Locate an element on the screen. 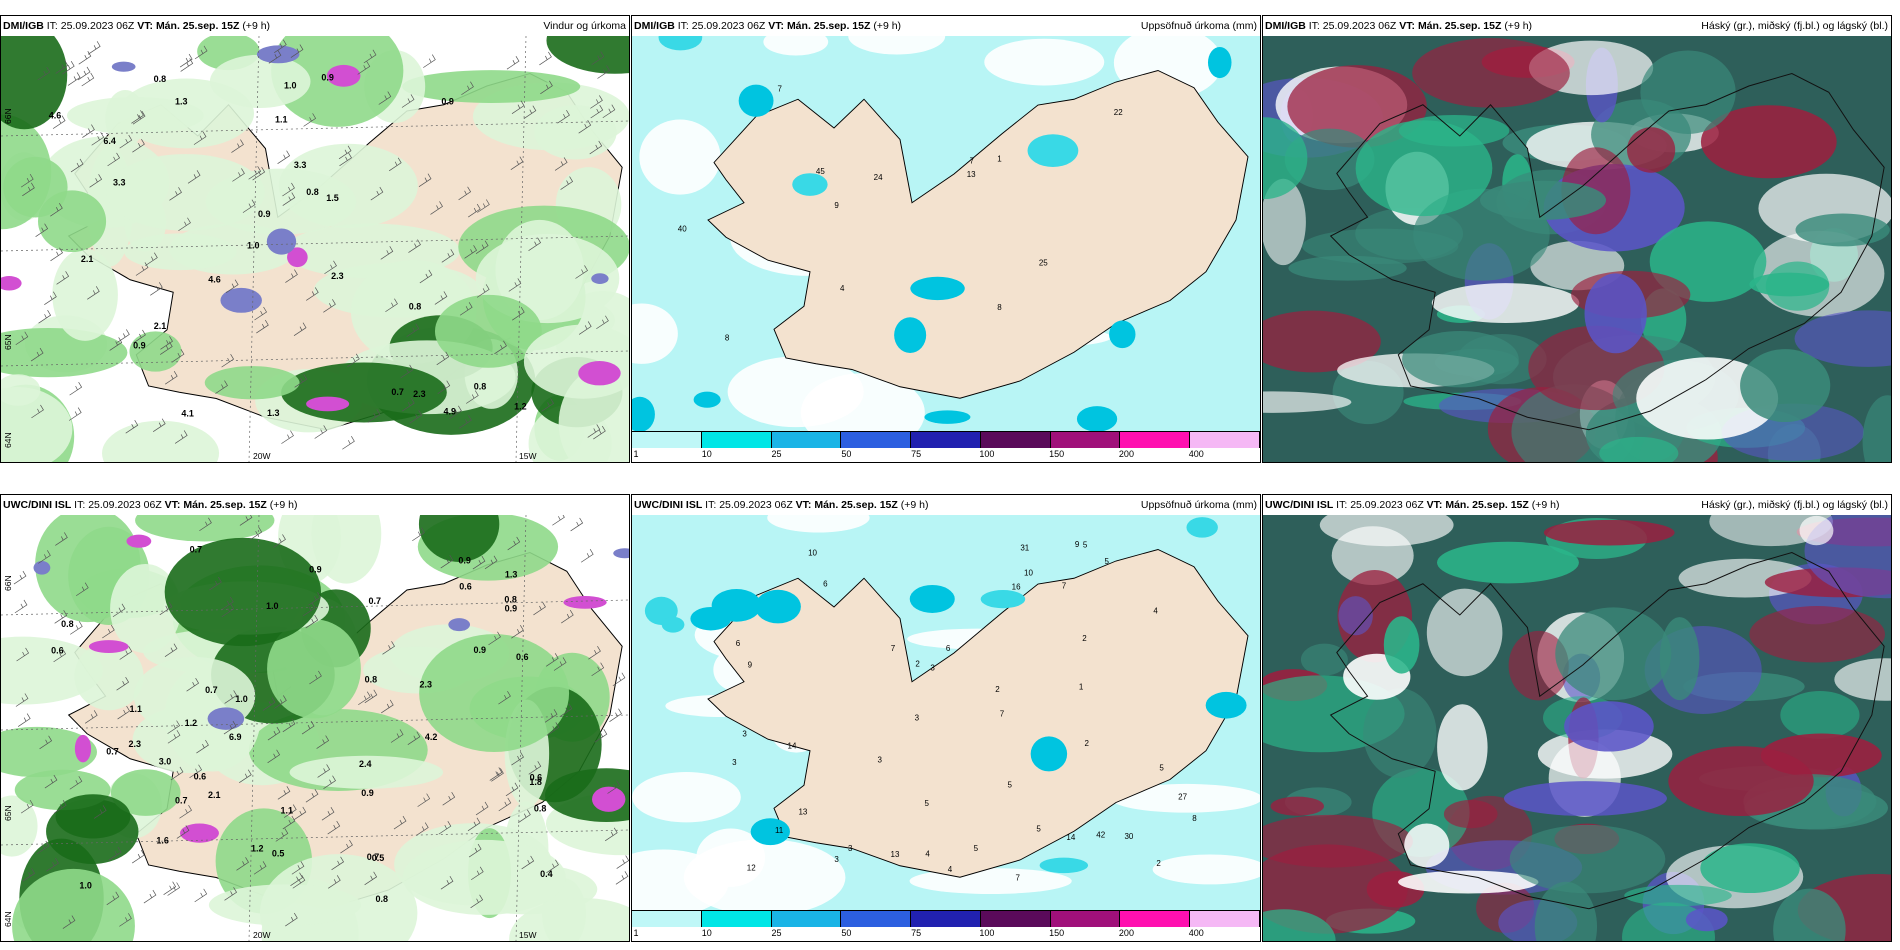 The image size is (1900, 950). lat-label-64n: 64N is located at coordinates (8, 919).